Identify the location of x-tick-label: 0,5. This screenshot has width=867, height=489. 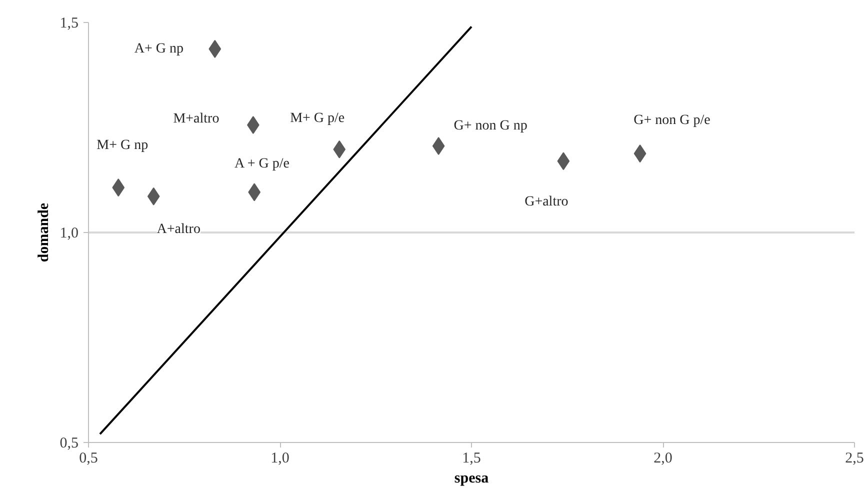
(88, 458).